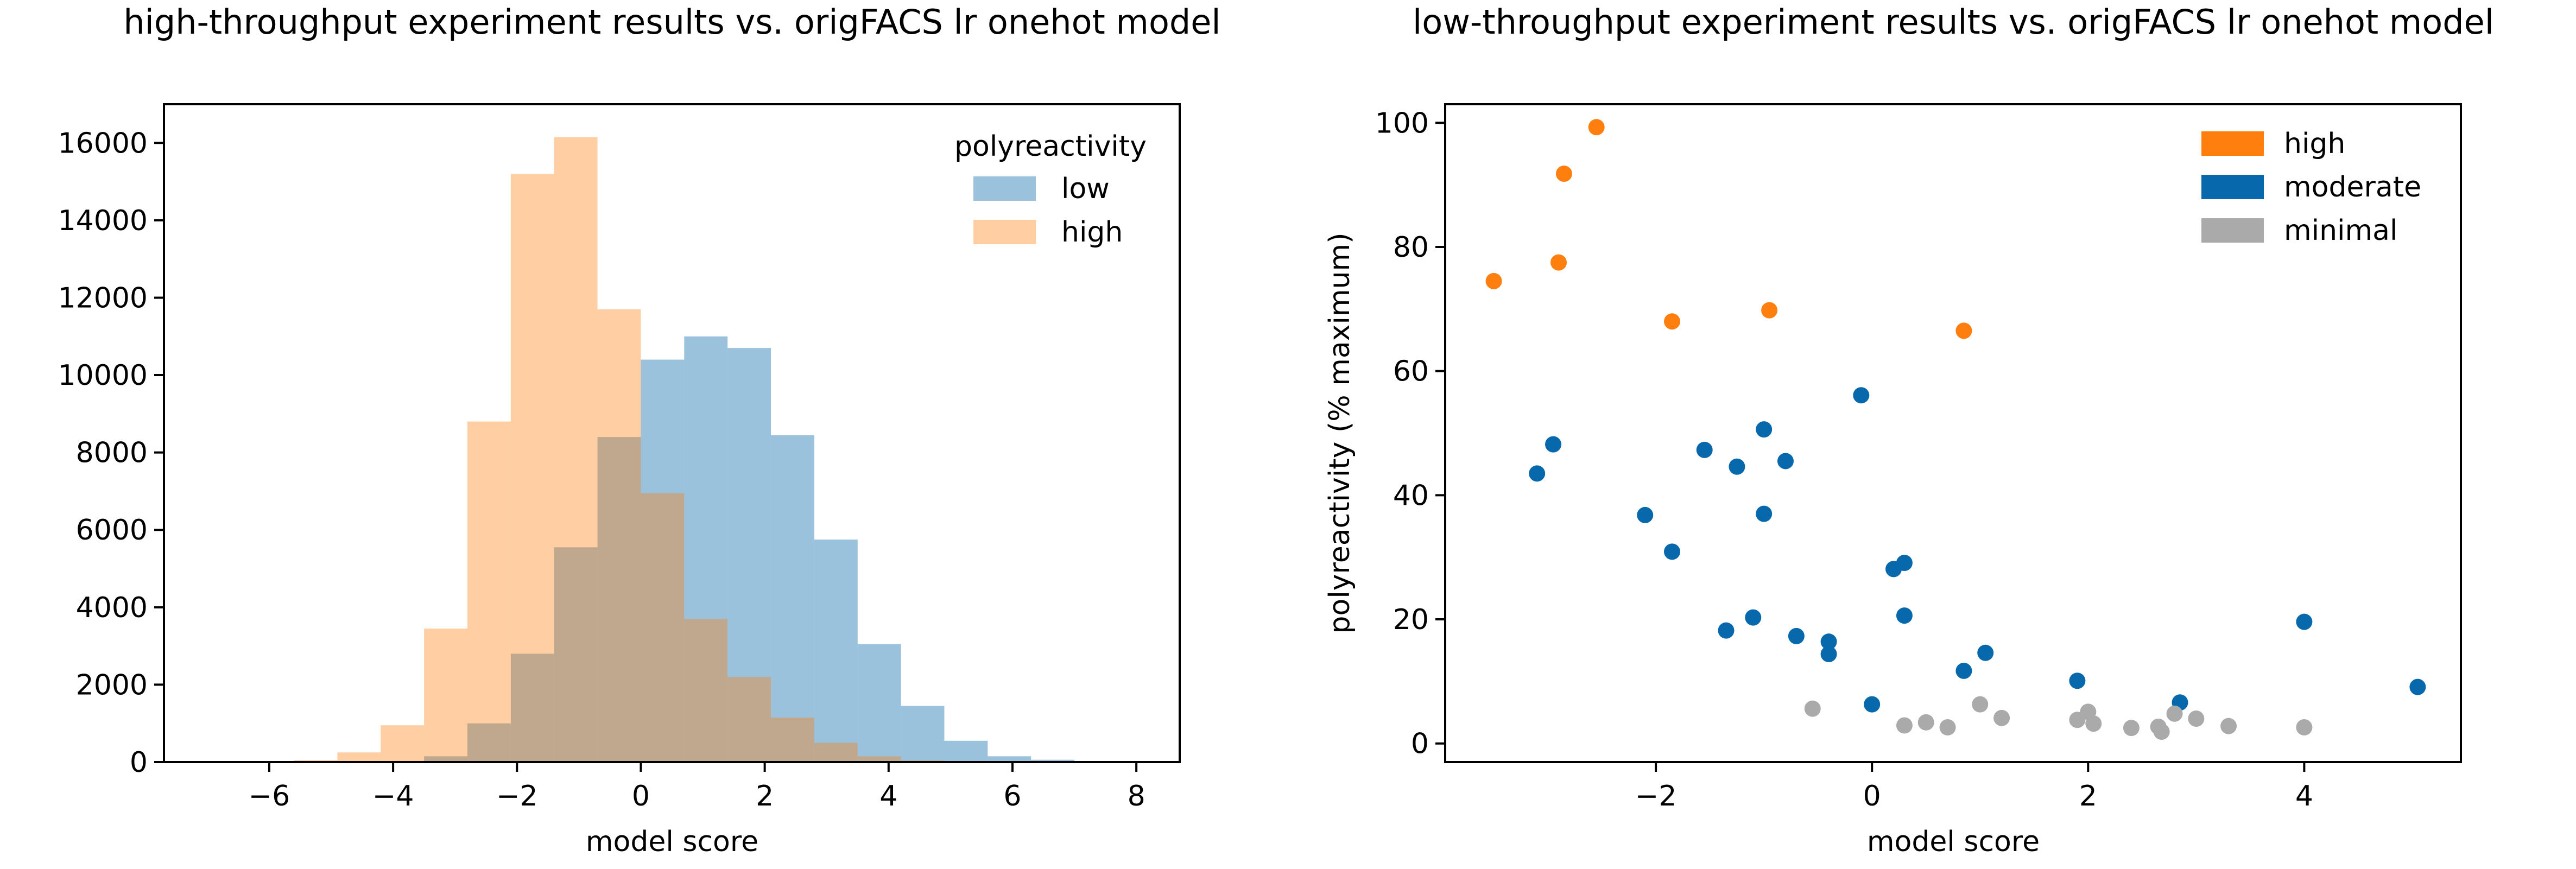  Describe the element at coordinates (1402, 123) in the screenshot. I see `scatter-y-tick-label: 100` at that location.